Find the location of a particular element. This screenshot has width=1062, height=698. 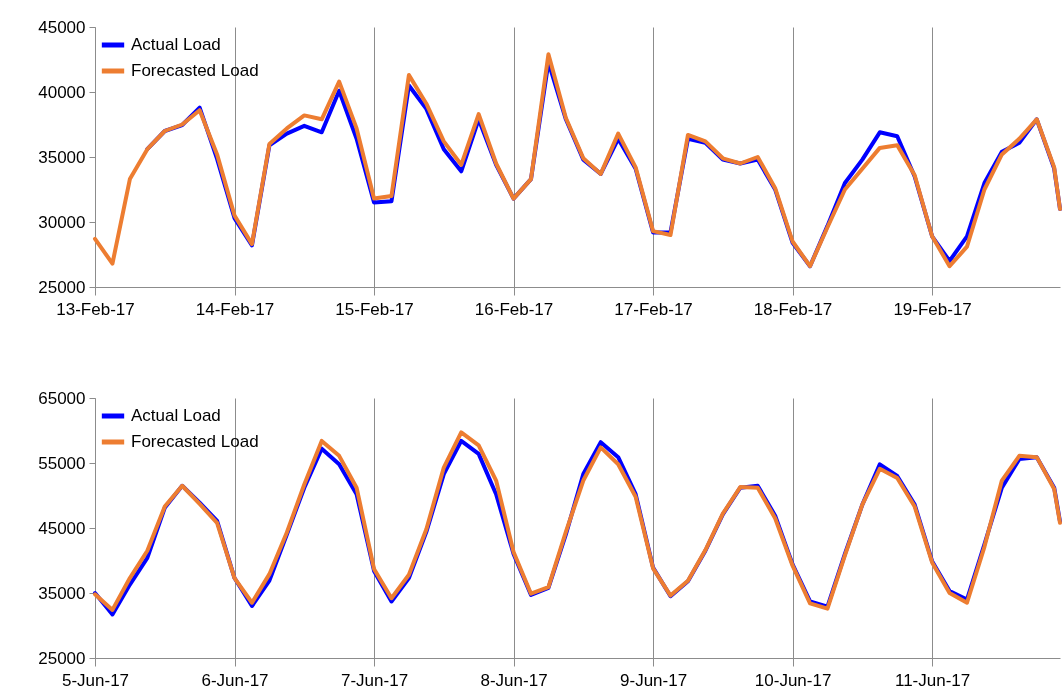

x-tick-label: 18-Feb-17 is located at coordinates (793, 309).